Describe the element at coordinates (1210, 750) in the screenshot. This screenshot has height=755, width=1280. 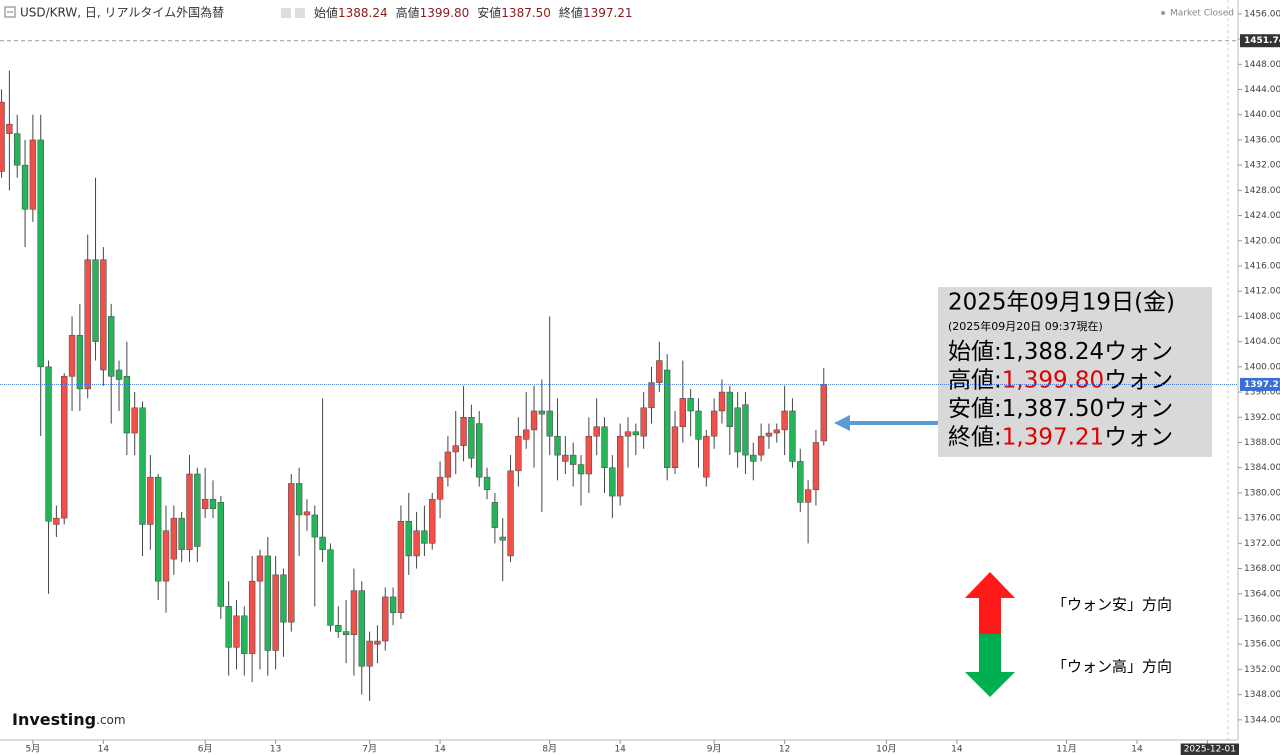
I see `x-tick-label: 2025-12-01` at that location.